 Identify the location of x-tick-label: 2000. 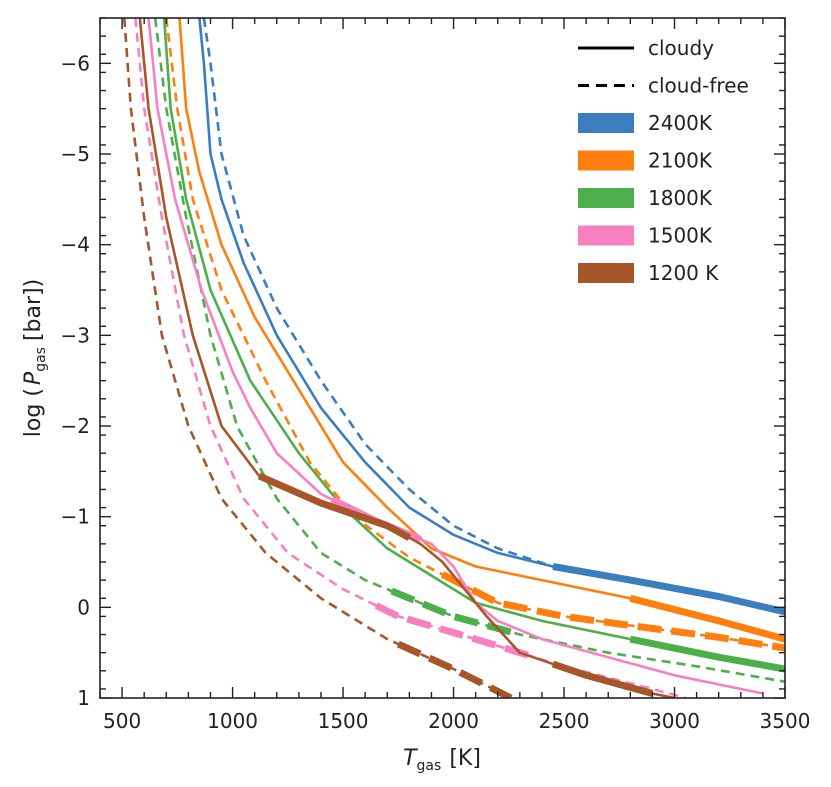
(453, 721).